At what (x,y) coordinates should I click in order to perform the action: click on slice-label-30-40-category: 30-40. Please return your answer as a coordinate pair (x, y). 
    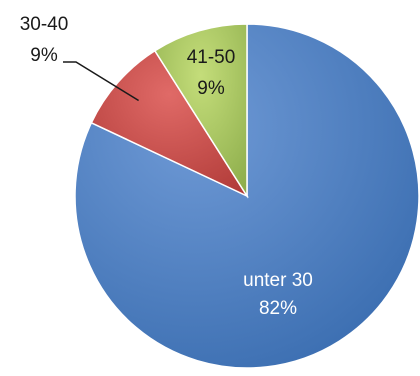
    Looking at the image, I should click on (44, 24).